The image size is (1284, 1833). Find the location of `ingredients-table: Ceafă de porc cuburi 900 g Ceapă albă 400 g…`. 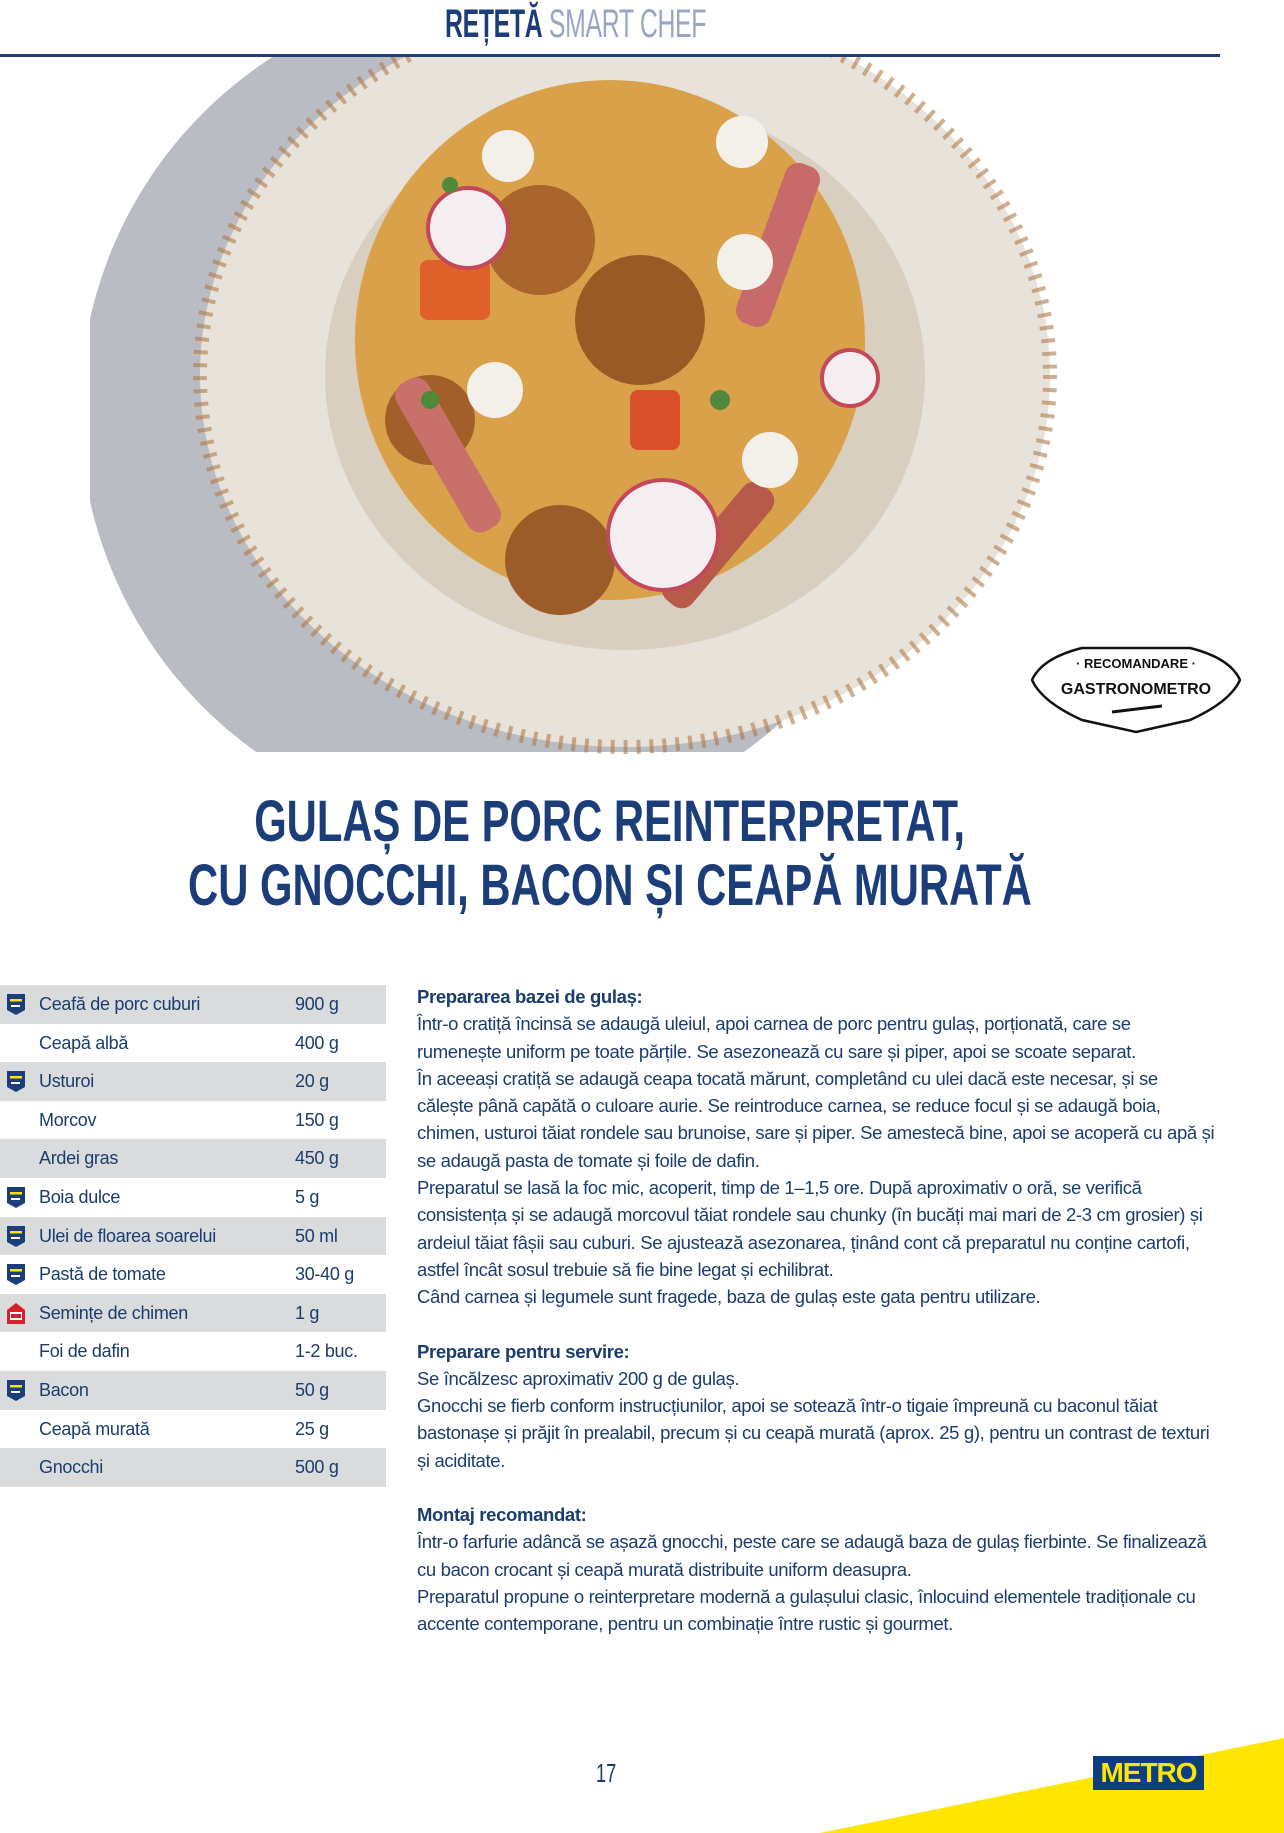

ingredients-table: Ceafă de porc cuburi 900 g Ceapă albă 400 g… is located at coordinates (193, 1236).